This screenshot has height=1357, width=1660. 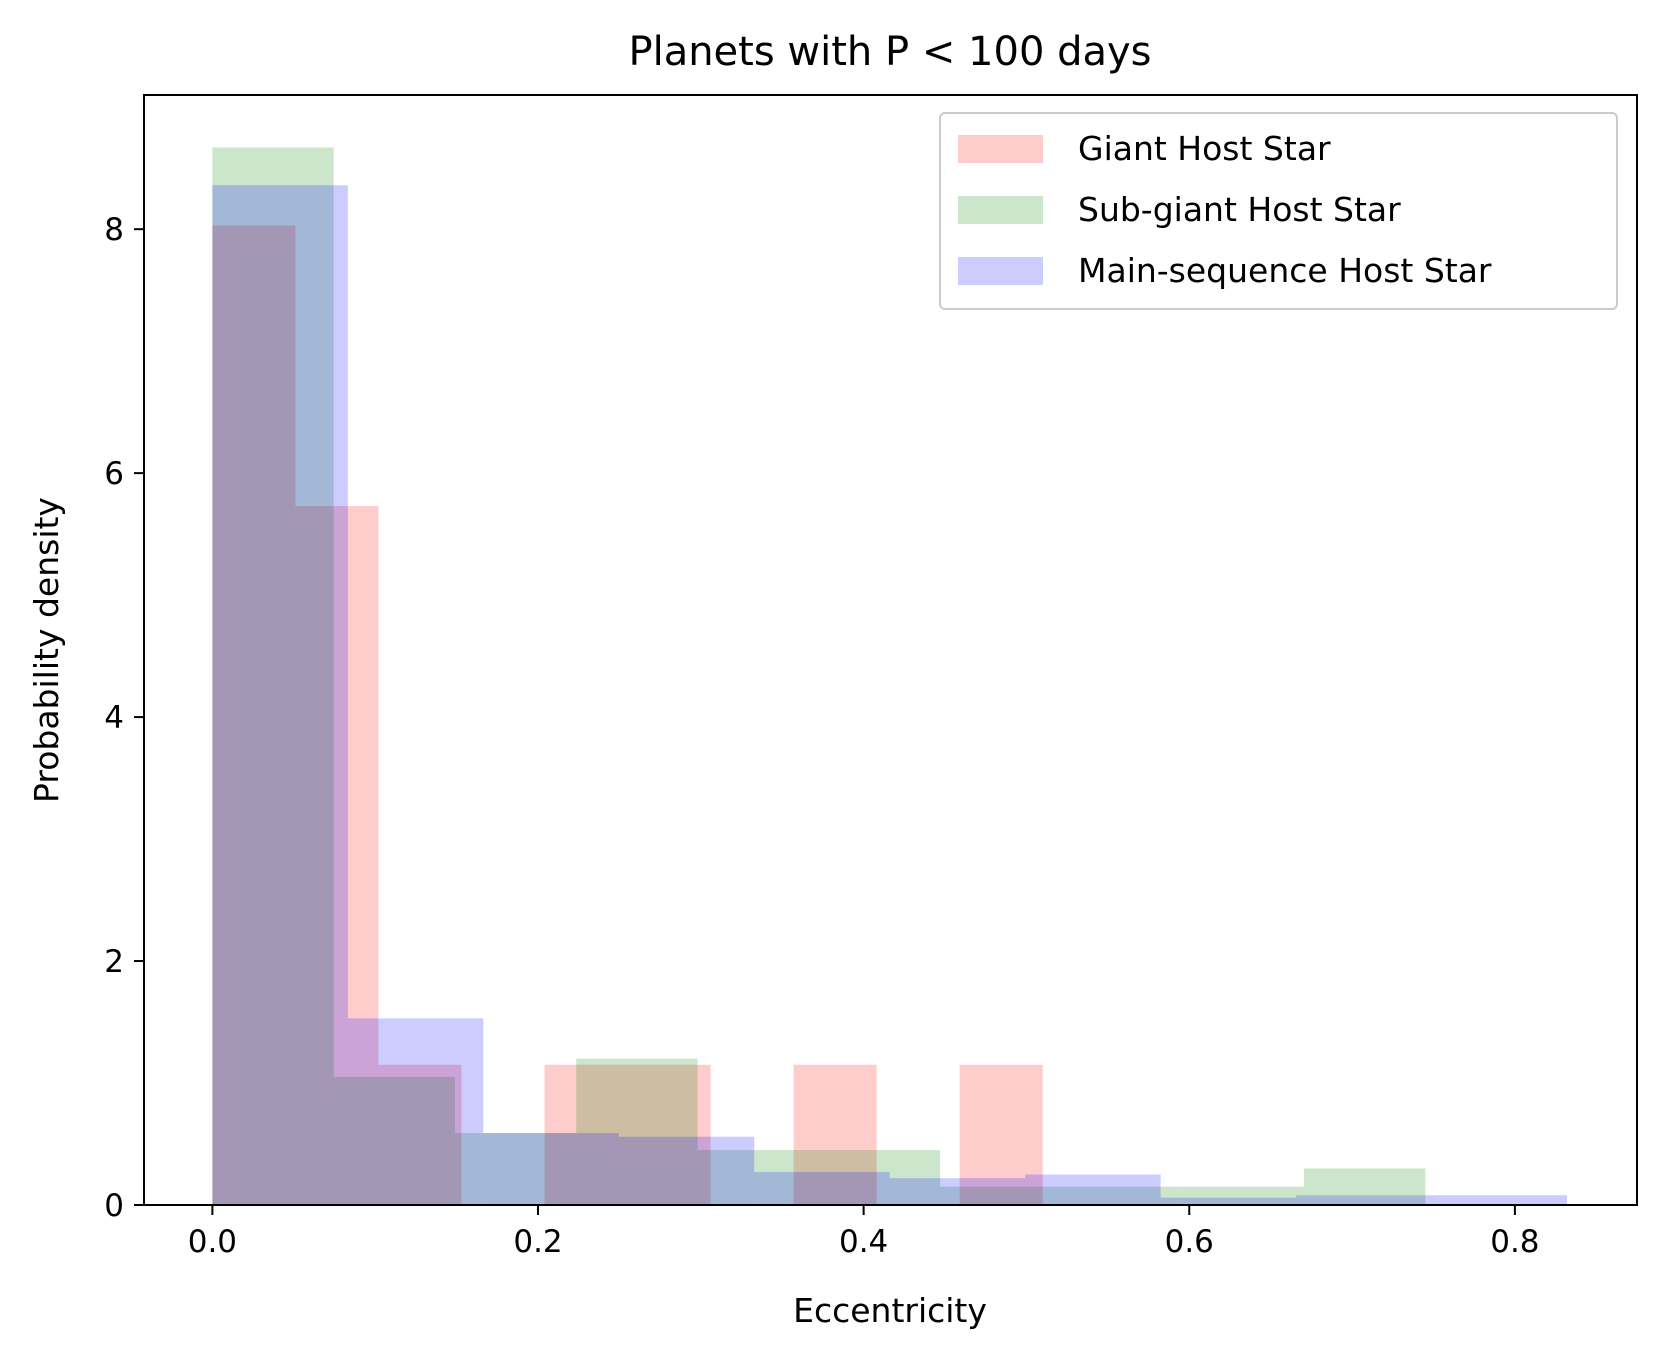 I want to click on y-tick-label: 4, so click(x=114, y=718).